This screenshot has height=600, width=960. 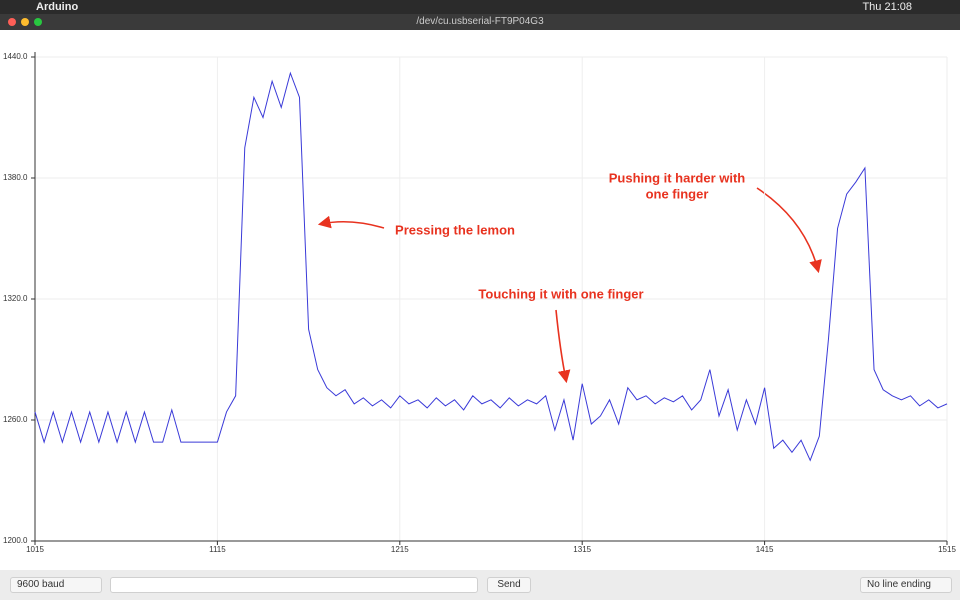 I want to click on app-name: Arduino, so click(x=57, y=7).